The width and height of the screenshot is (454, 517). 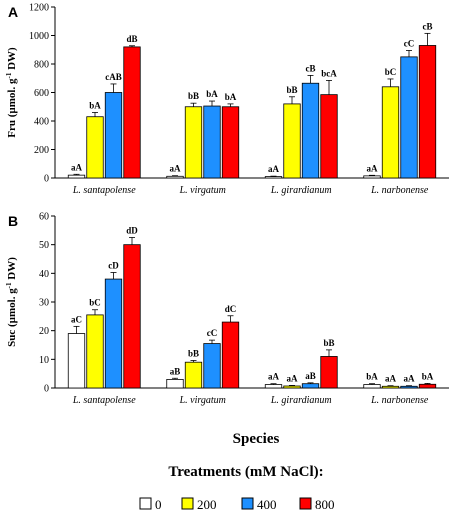 What do you see at coordinates (44, 217) in the screenshot?
I see `panel-b-y-tick-label: 60` at bounding box center [44, 217].